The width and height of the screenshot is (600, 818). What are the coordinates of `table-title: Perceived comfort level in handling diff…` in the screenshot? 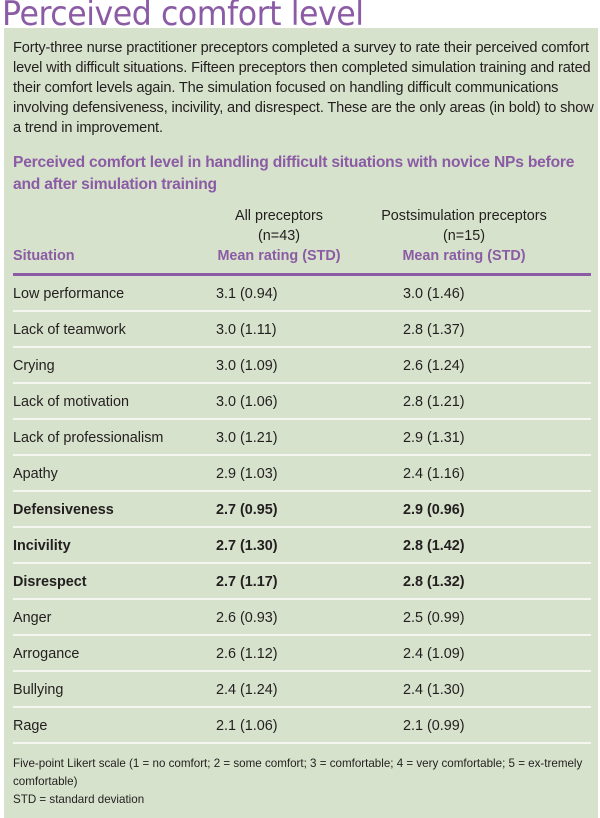 It's located at (294, 173).